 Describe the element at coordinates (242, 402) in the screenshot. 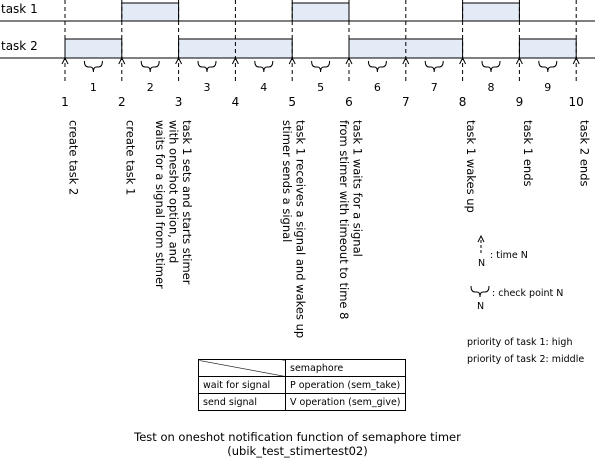

I see `table-cell-action: send signal` at that location.